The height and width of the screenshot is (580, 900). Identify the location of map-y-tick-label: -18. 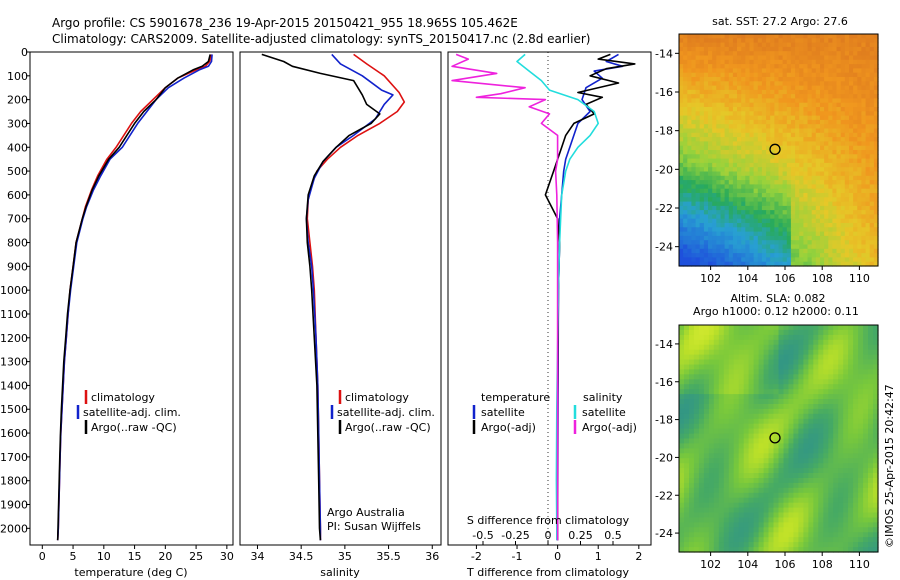
(664, 420).